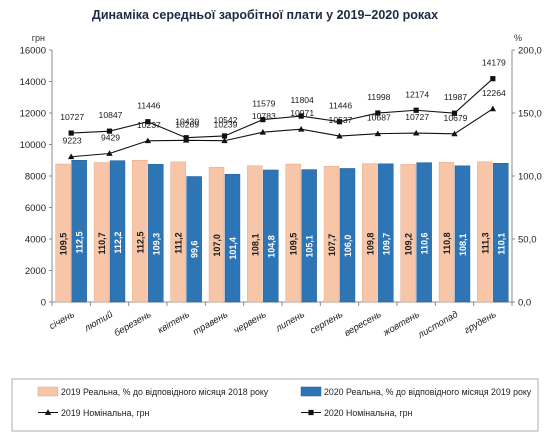  Describe the element at coordinates (290, 322) in the screenshot. I see `category-label: липень` at that location.